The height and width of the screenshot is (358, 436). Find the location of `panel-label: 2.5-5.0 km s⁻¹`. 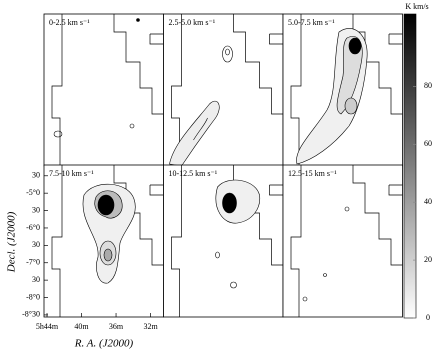

panel-label: 2.5-5.0 km s⁻¹ is located at coordinates (192, 22).